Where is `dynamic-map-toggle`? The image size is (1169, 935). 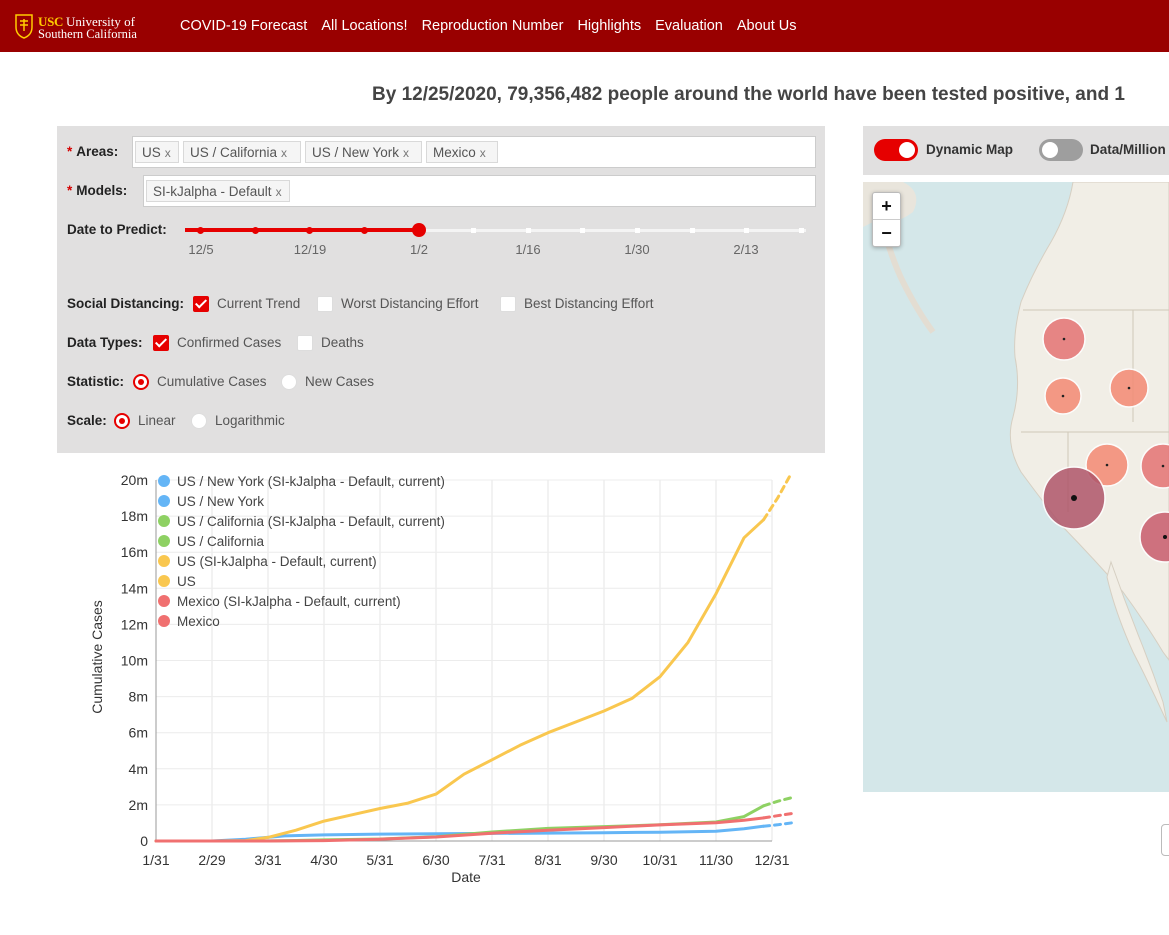
dynamic-map-toggle is located at coordinates (896, 150).